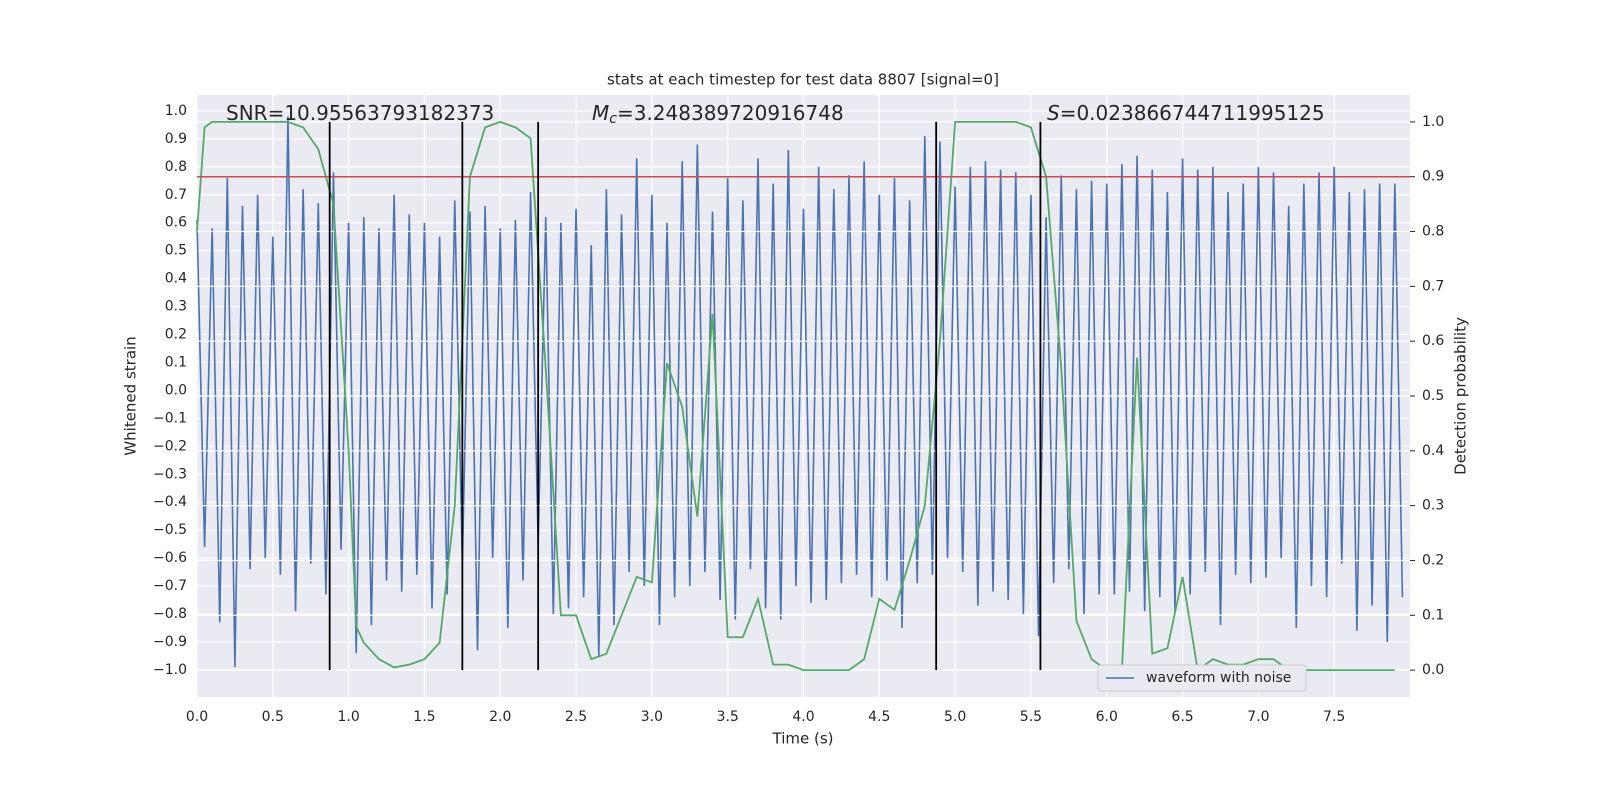 The width and height of the screenshot is (1600, 804). I want to click on y-tick-label: −0.2, so click(170, 446).